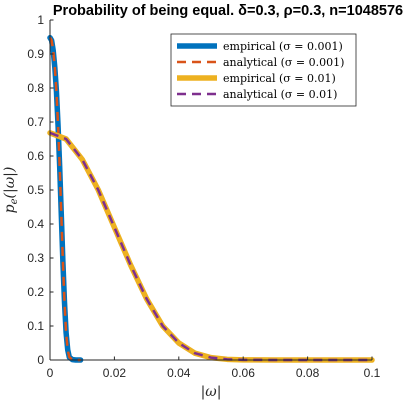 Image resolution: width=407 pixels, height=404 pixels. Describe the element at coordinates (50, 373) in the screenshot. I see `x-tick-label: 0` at that location.